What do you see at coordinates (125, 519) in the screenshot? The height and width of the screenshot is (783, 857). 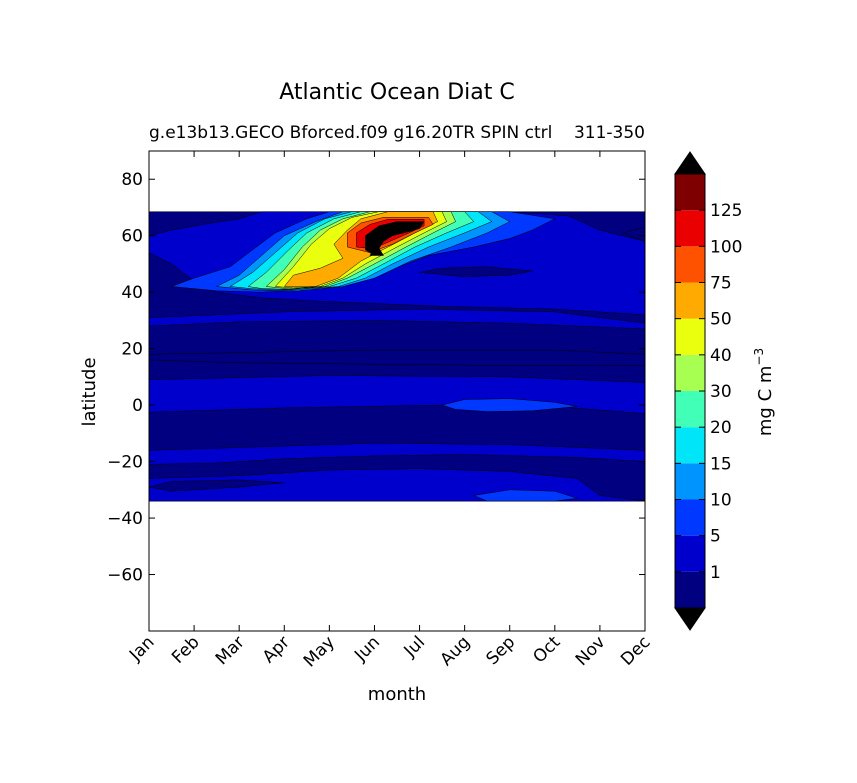 I see `y-tick-label: −40` at bounding box center [125, 519].